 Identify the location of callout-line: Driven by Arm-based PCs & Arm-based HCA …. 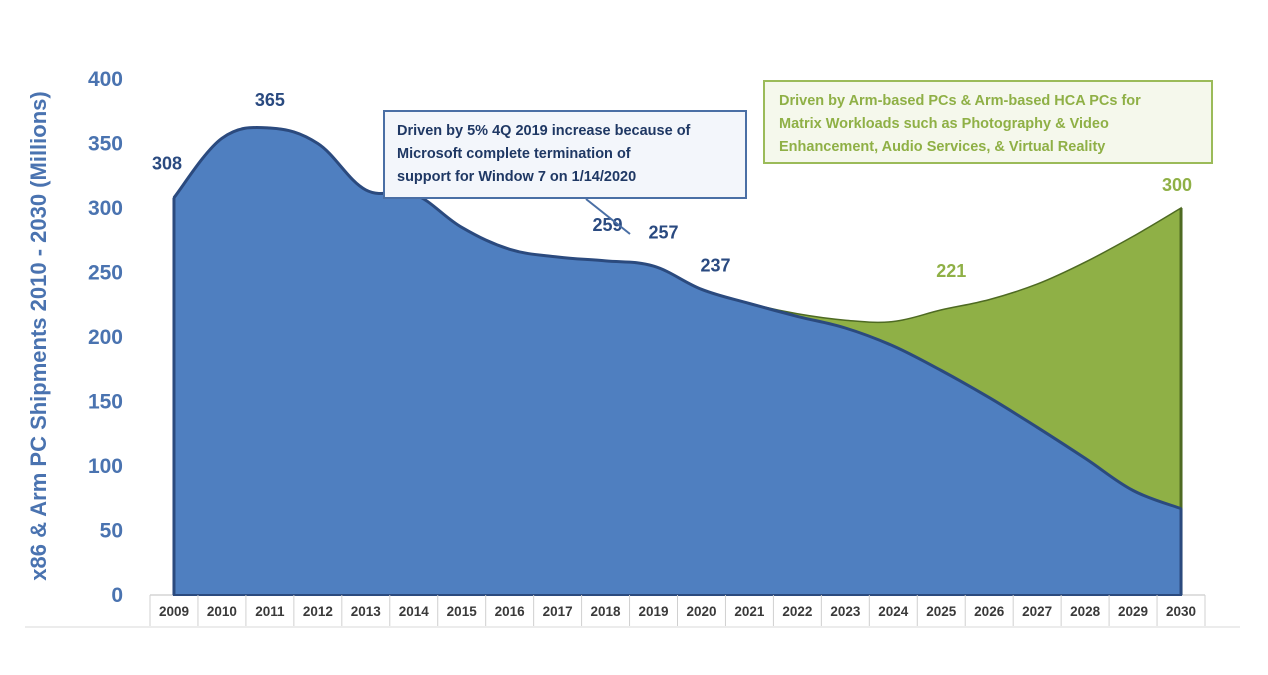
(960, 101).